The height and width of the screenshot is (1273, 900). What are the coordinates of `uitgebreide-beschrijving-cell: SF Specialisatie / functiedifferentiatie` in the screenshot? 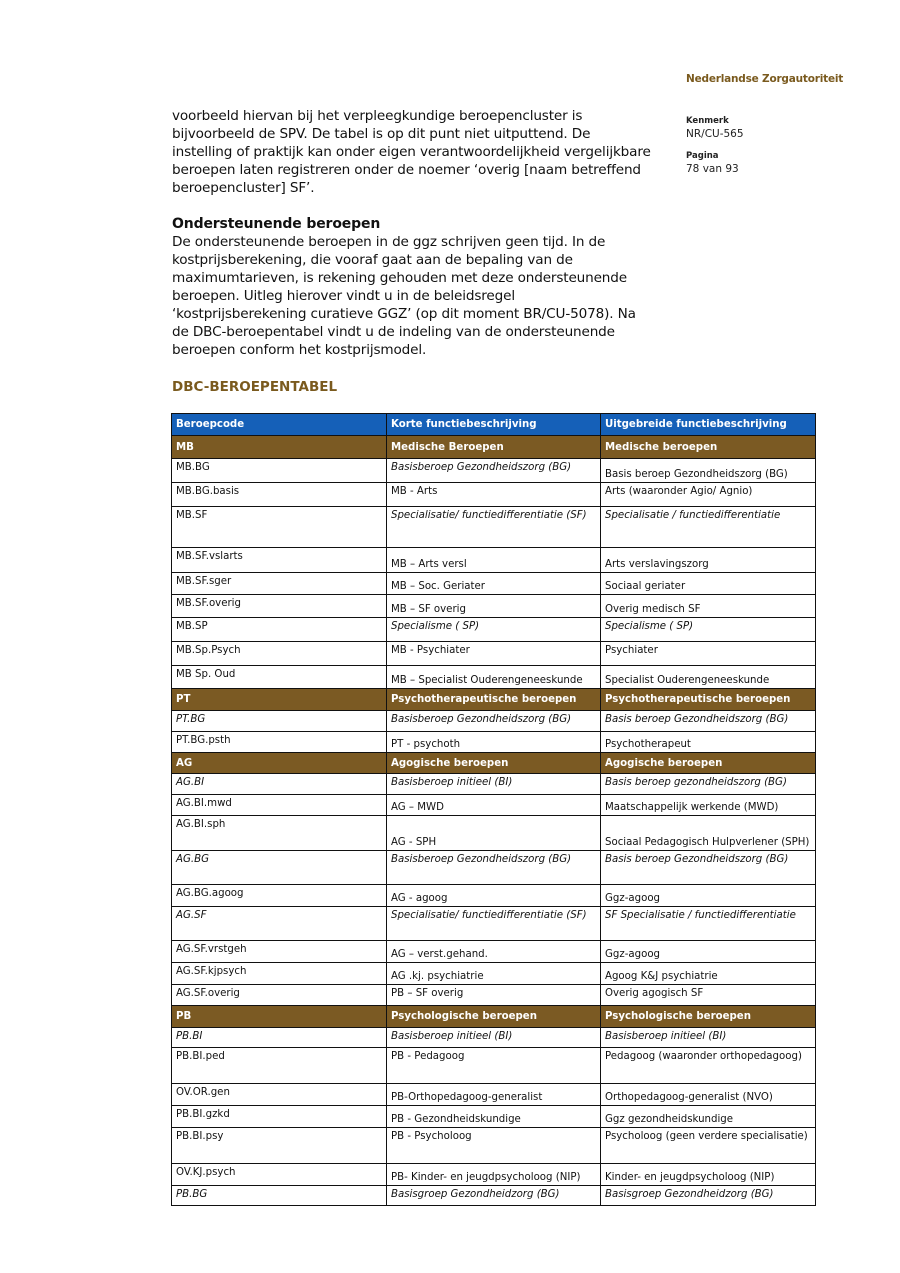 It's located at (708, 923).